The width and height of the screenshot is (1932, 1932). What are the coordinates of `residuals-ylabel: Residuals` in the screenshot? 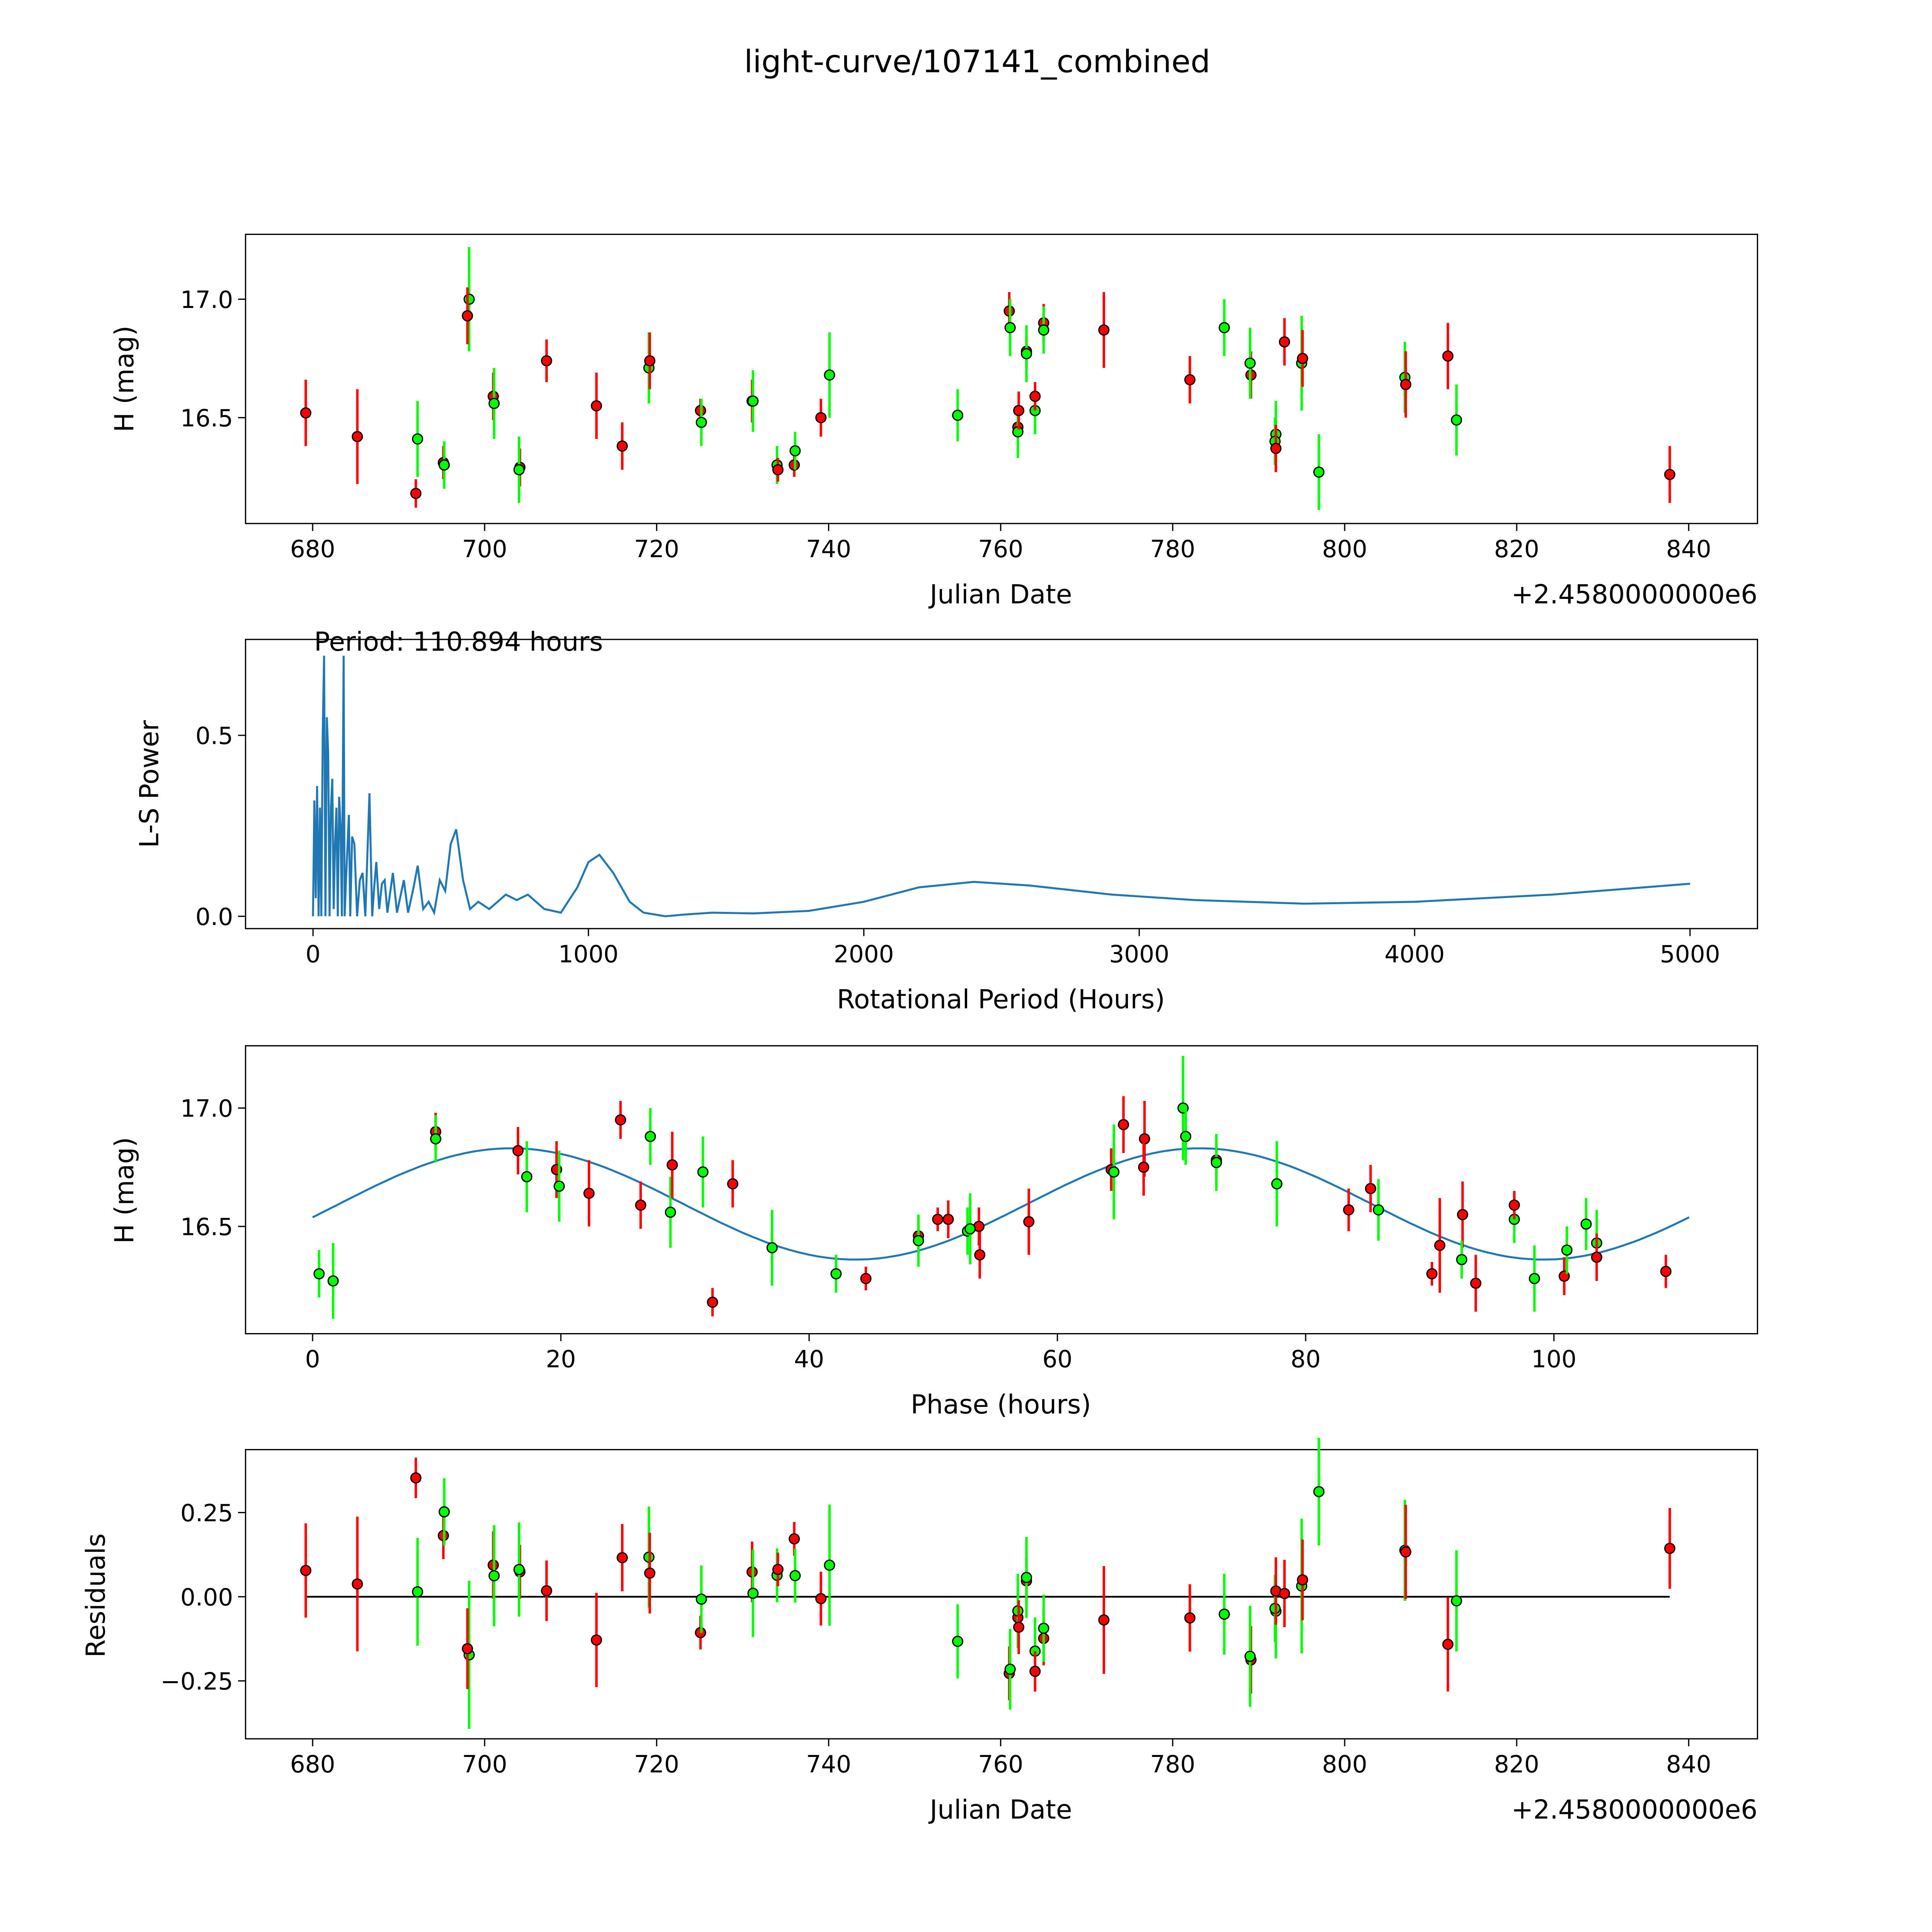 It's located at (95, 1595).